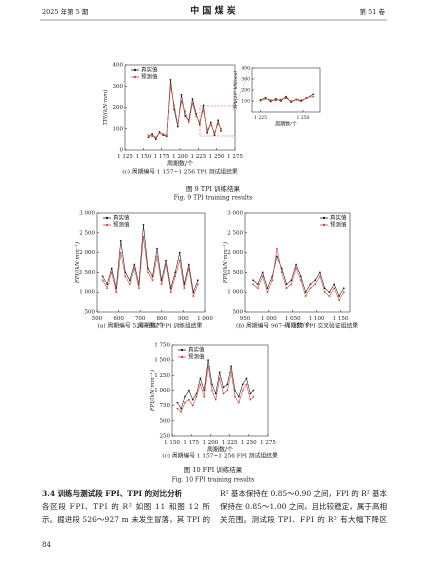 The width and height of the screenshot is (427, 575). I want to click on x-tick-label: 1 250, so click(217, 157).